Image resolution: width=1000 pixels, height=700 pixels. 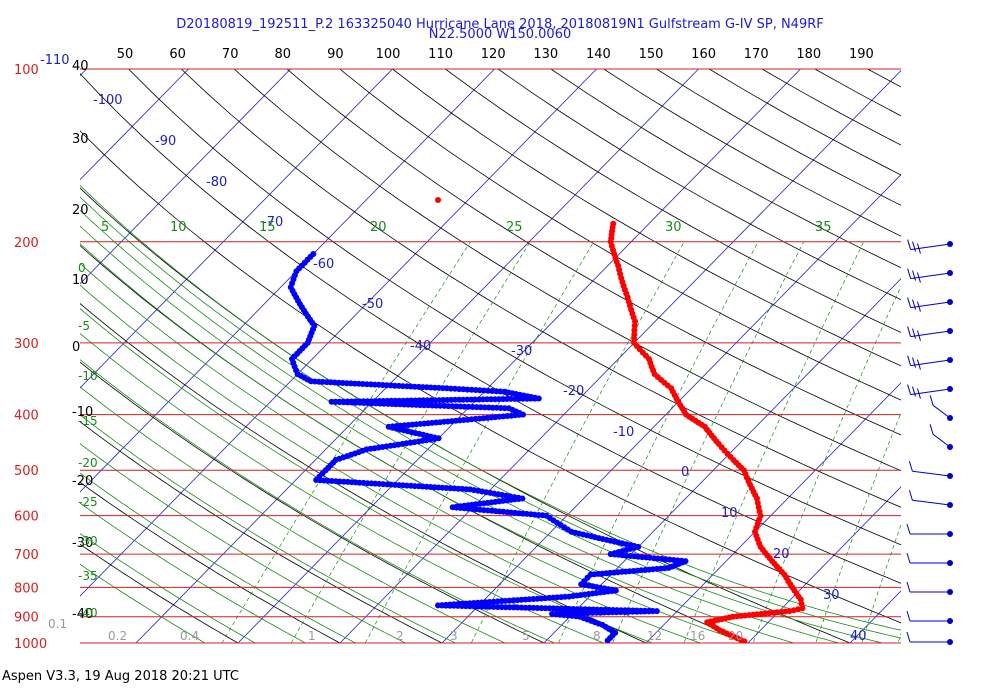 I want to click on moist-adiabat-label: 10, so click(x=178, y=227).